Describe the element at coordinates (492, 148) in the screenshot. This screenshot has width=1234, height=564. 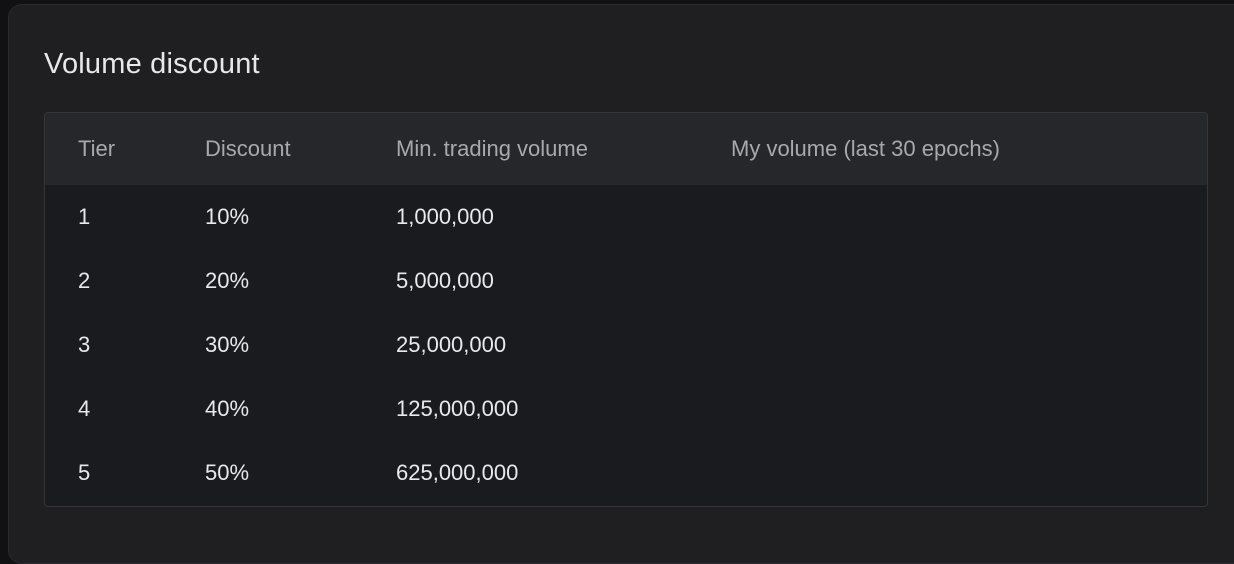
I see `column-header-min-trading-volume: Min. trading volume` at that location.